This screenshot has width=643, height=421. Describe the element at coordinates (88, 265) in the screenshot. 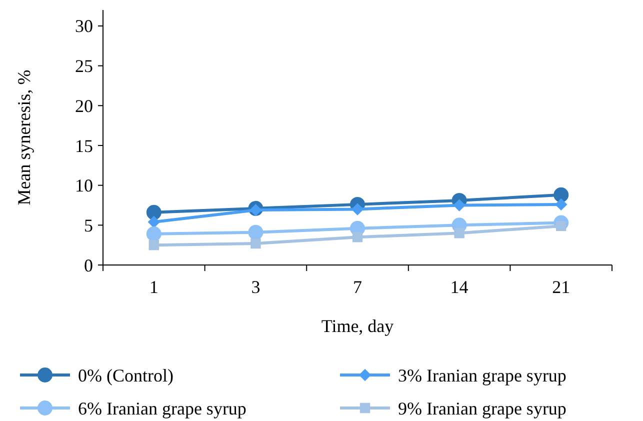

I see `y-tick-label: 0` at that location.